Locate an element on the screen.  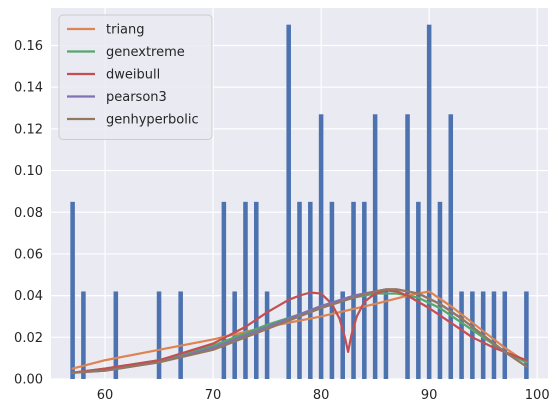
y-tick-label: 0.14 is located at coordinates (28, 88).